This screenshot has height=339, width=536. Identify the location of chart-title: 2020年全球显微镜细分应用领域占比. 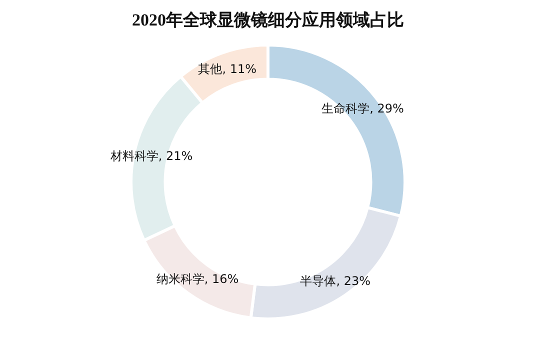
(268, 20).